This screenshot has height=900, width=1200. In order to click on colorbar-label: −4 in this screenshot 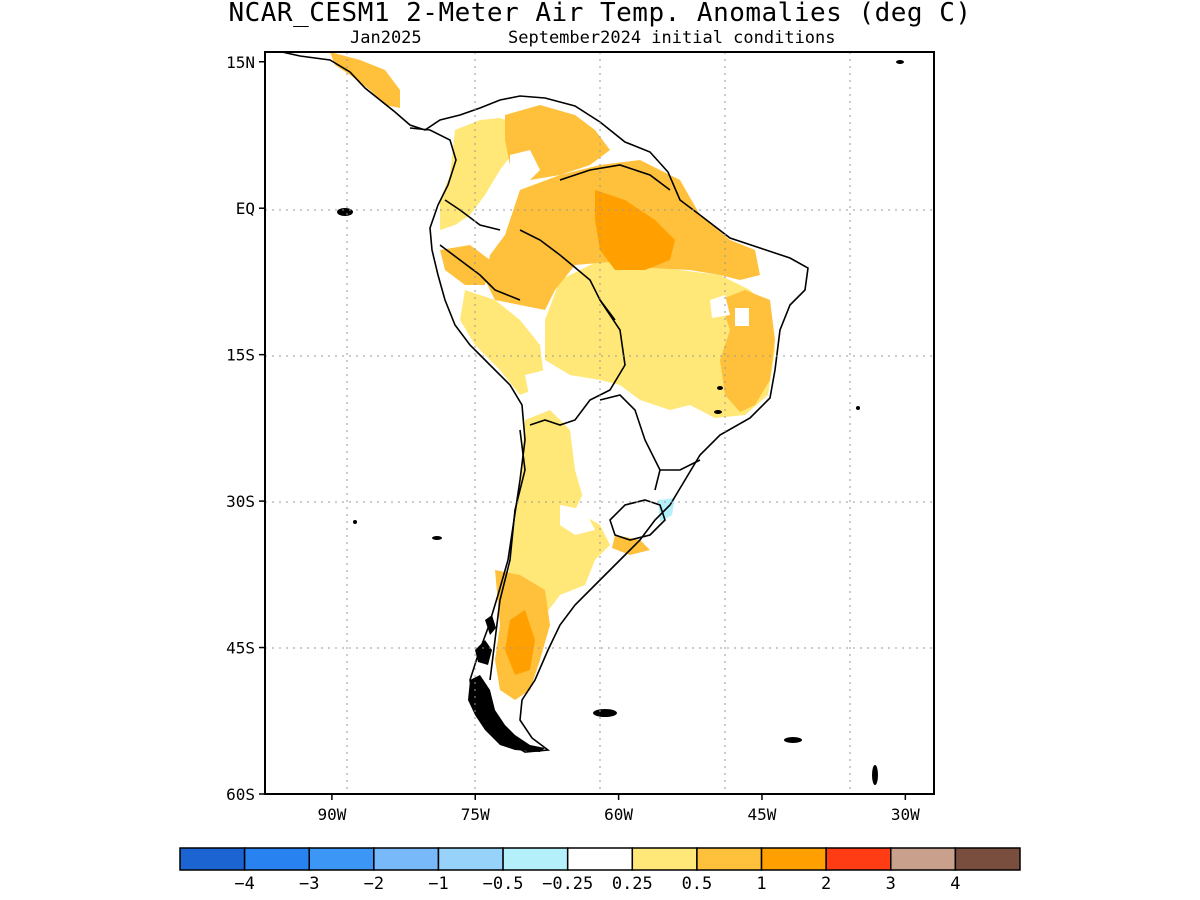, I will do `click(244, 884)`.